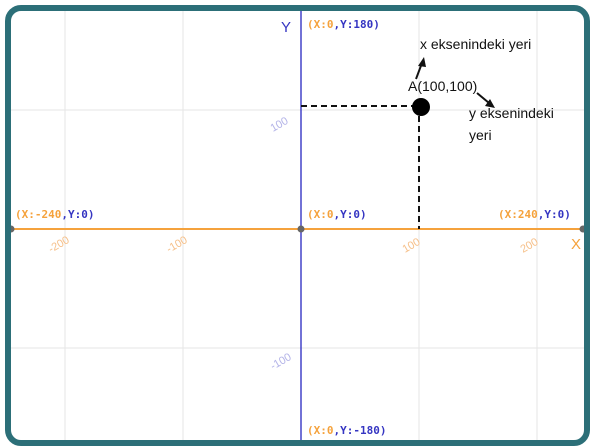 Image resolution: width=592 pixels, height=446 pixels. I want to click on origin-dot, so click(301, 229).